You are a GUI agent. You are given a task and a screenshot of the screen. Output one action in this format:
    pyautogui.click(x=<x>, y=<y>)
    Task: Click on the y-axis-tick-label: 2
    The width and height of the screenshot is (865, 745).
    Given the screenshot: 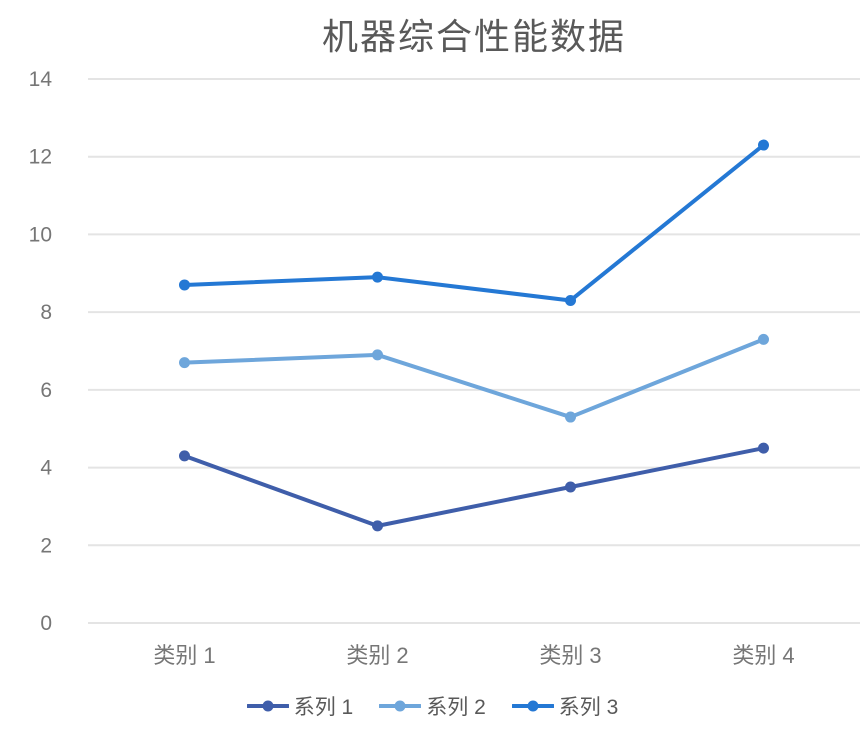 What is the action you would take?
    pyautogui.click(x=46, y=545)
    